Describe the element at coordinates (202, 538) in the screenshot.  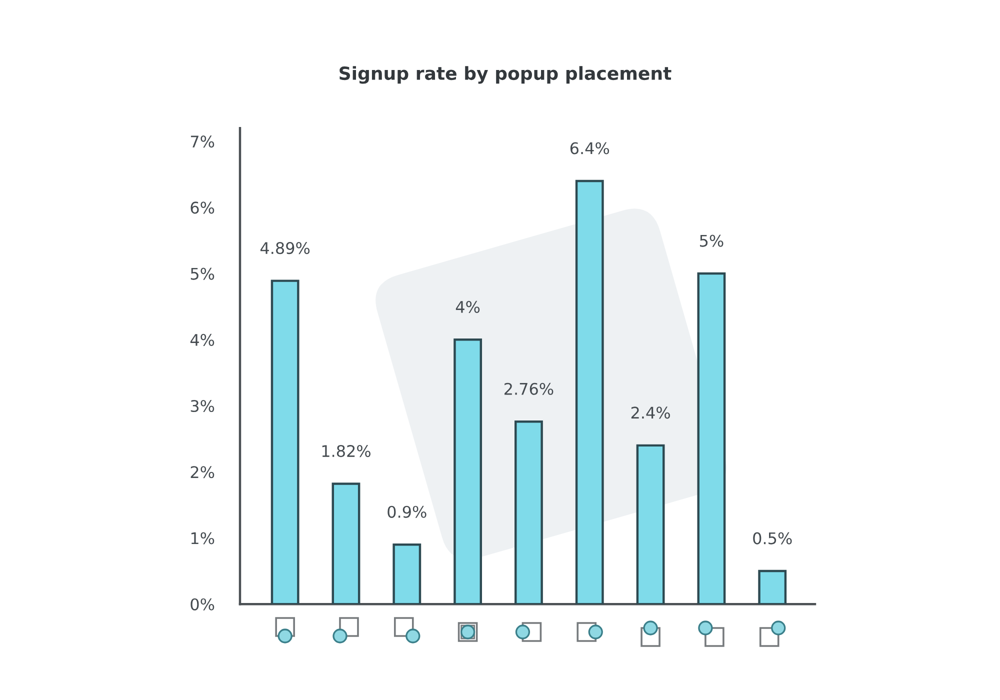
I see `y-tick-label: 1%` at that location.